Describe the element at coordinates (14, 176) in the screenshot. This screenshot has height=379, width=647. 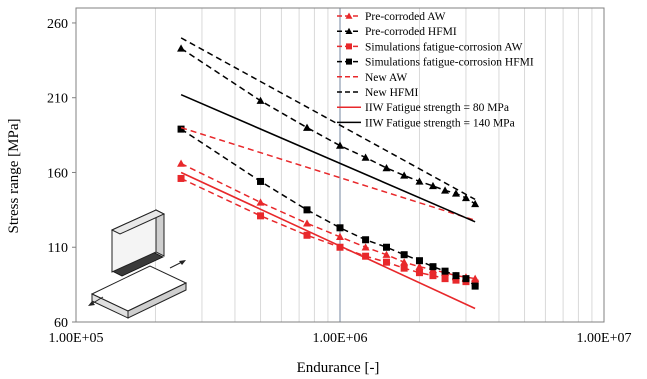
I see `y-axis-title: Stress range [MPa]` at that location.